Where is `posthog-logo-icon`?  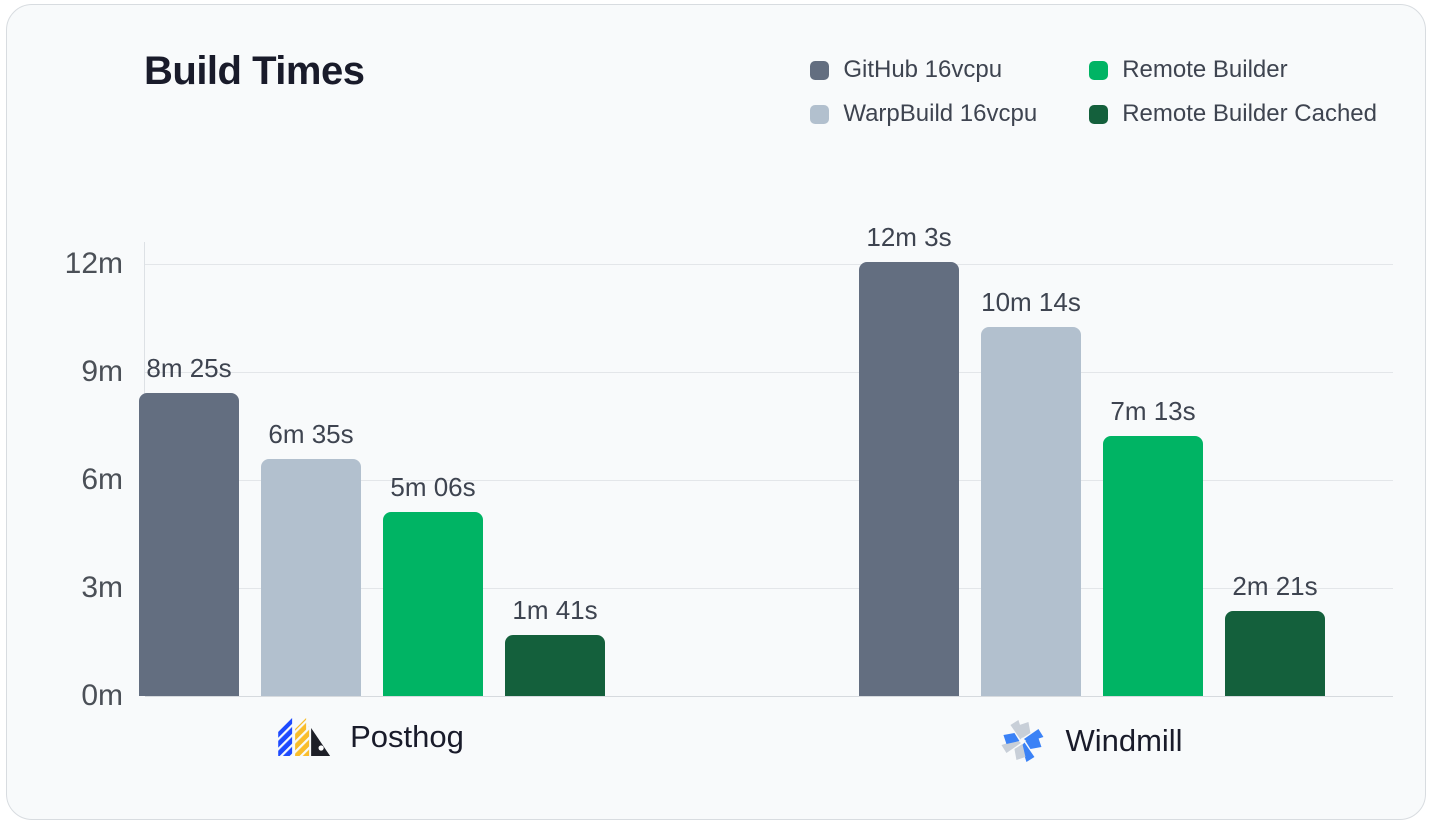 posthog-logo-icon is located at coordinates (304, 737).